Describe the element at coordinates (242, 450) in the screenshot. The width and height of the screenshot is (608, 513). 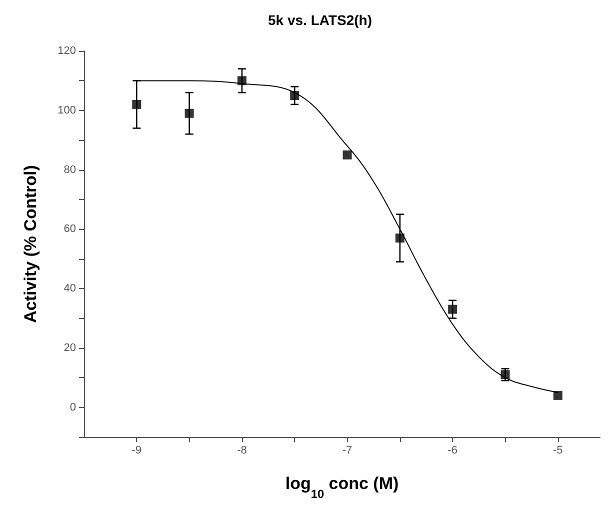
I see `x-tick-label: -8` at that location.